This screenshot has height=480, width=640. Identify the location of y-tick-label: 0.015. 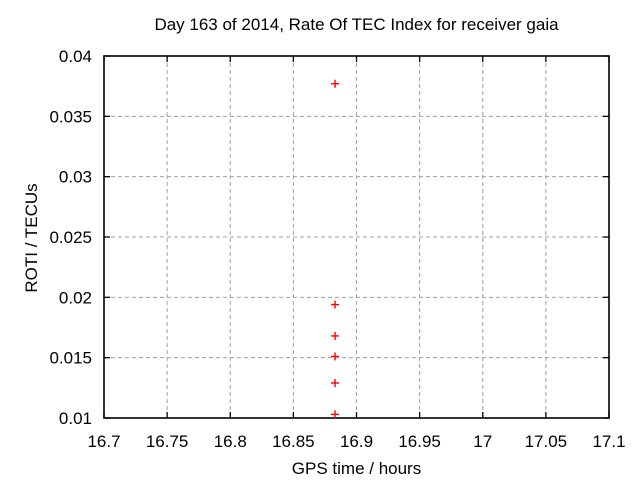
(70, 358).